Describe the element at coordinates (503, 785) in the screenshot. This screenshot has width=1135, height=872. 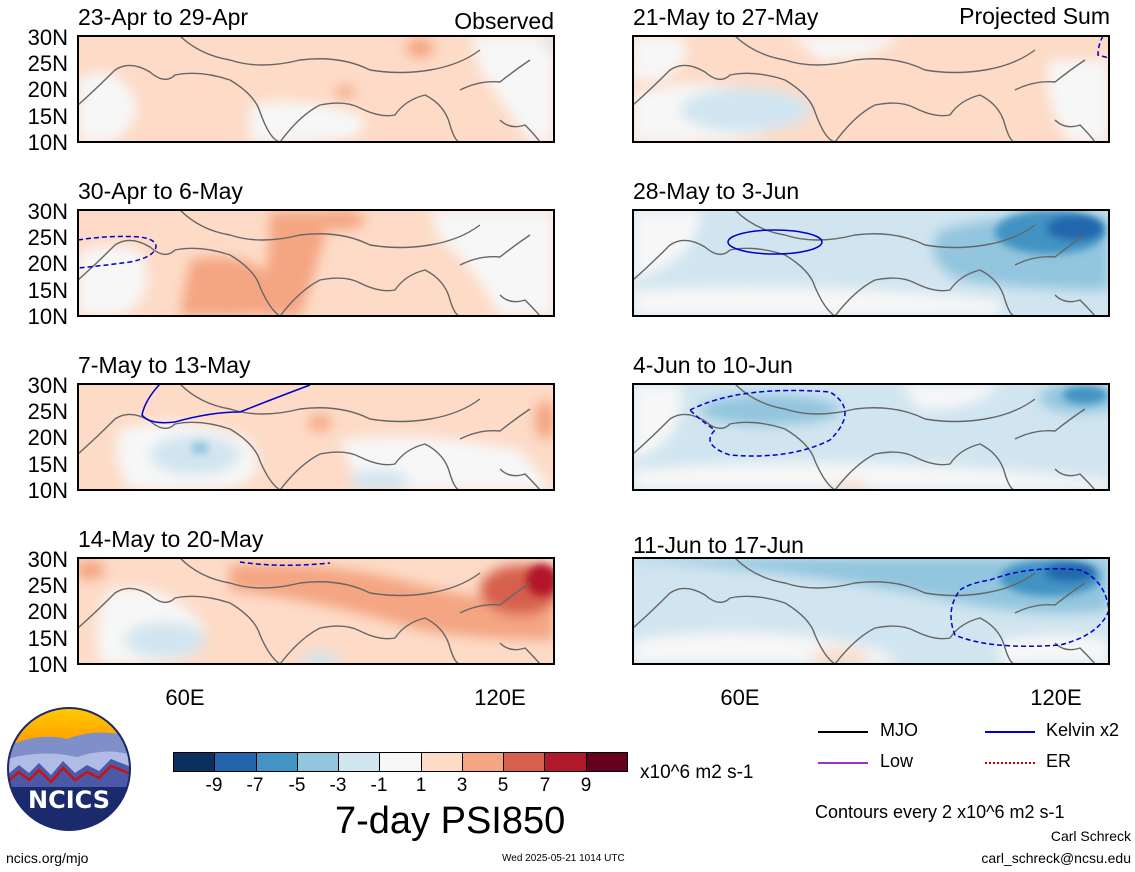
I see `colorbar-tick: 5` at that location.